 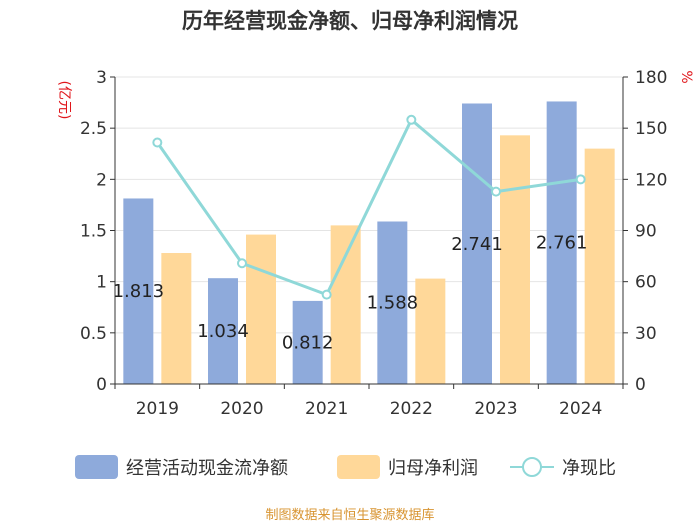 I want to click on y-right-tick-label: 30, so click(x=646, y=334).